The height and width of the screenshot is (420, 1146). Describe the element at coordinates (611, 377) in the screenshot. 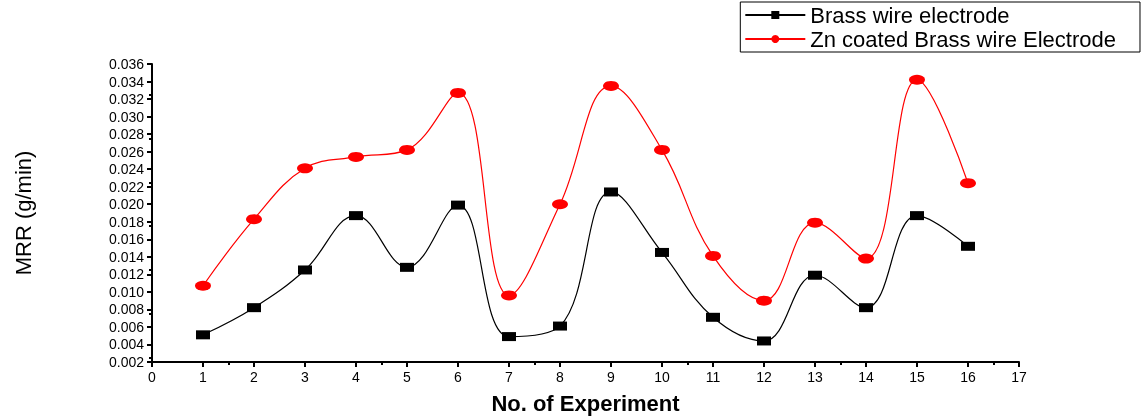

I see `x-tick-label: 9` at that location.